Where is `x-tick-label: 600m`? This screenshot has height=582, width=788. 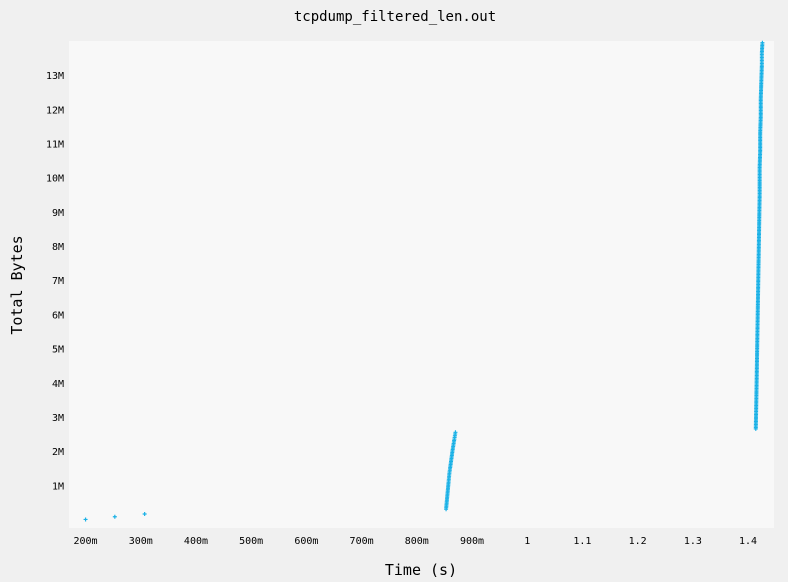
x-tick-label: 600m is located at coordinates (306, 541).